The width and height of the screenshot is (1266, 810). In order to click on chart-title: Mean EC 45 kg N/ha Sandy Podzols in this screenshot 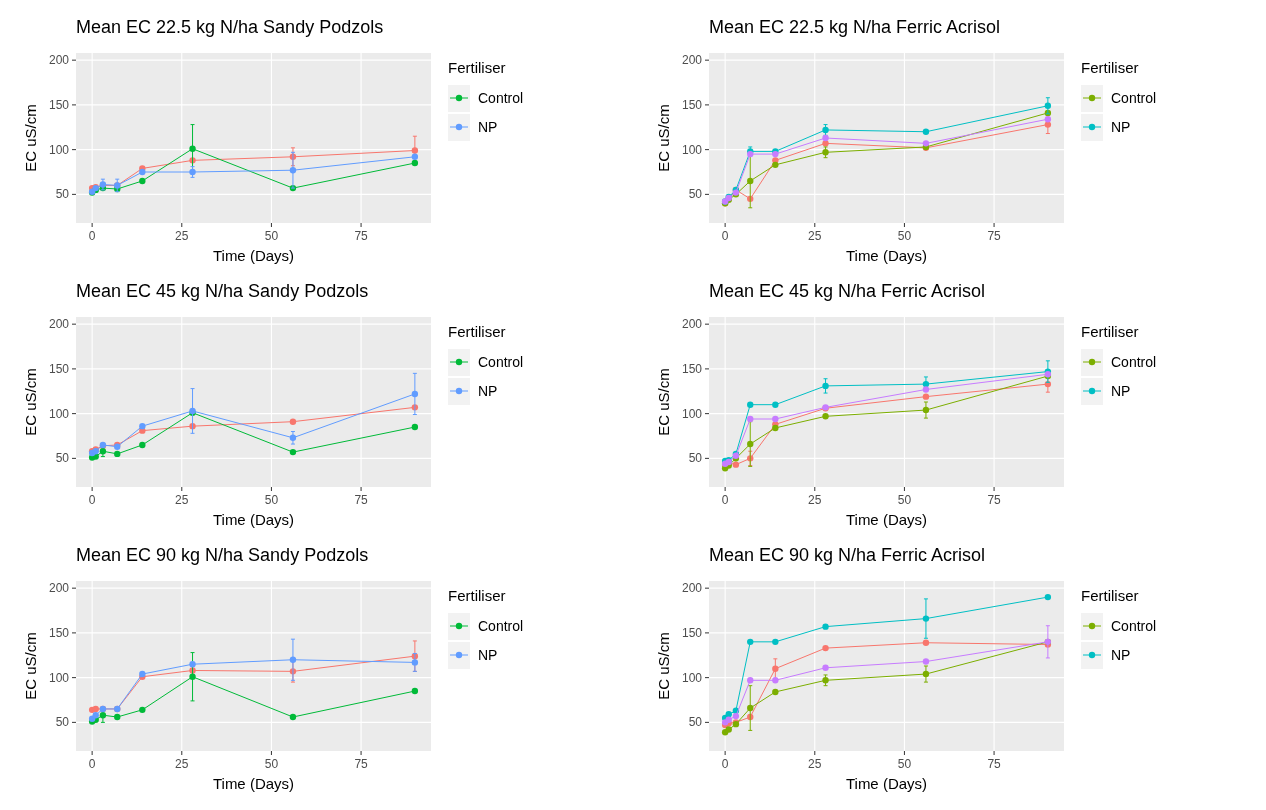, I will do `click(222, 291)`.